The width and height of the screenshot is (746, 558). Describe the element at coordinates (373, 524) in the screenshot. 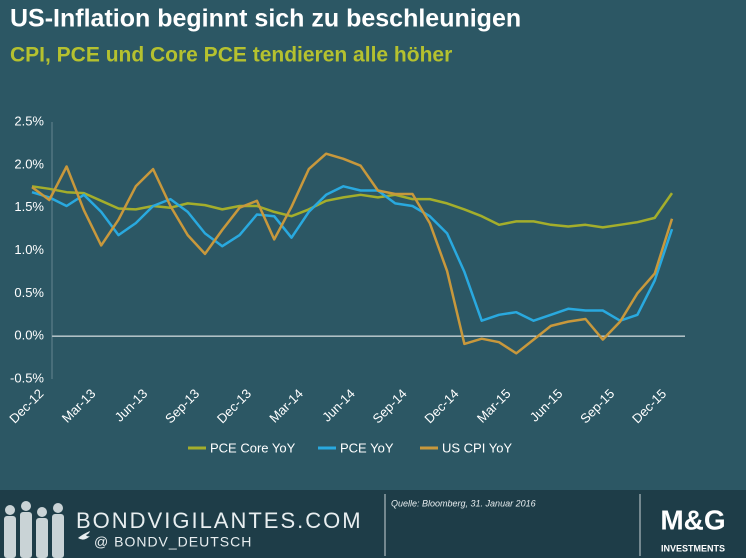

I see `footer-band` at that location.